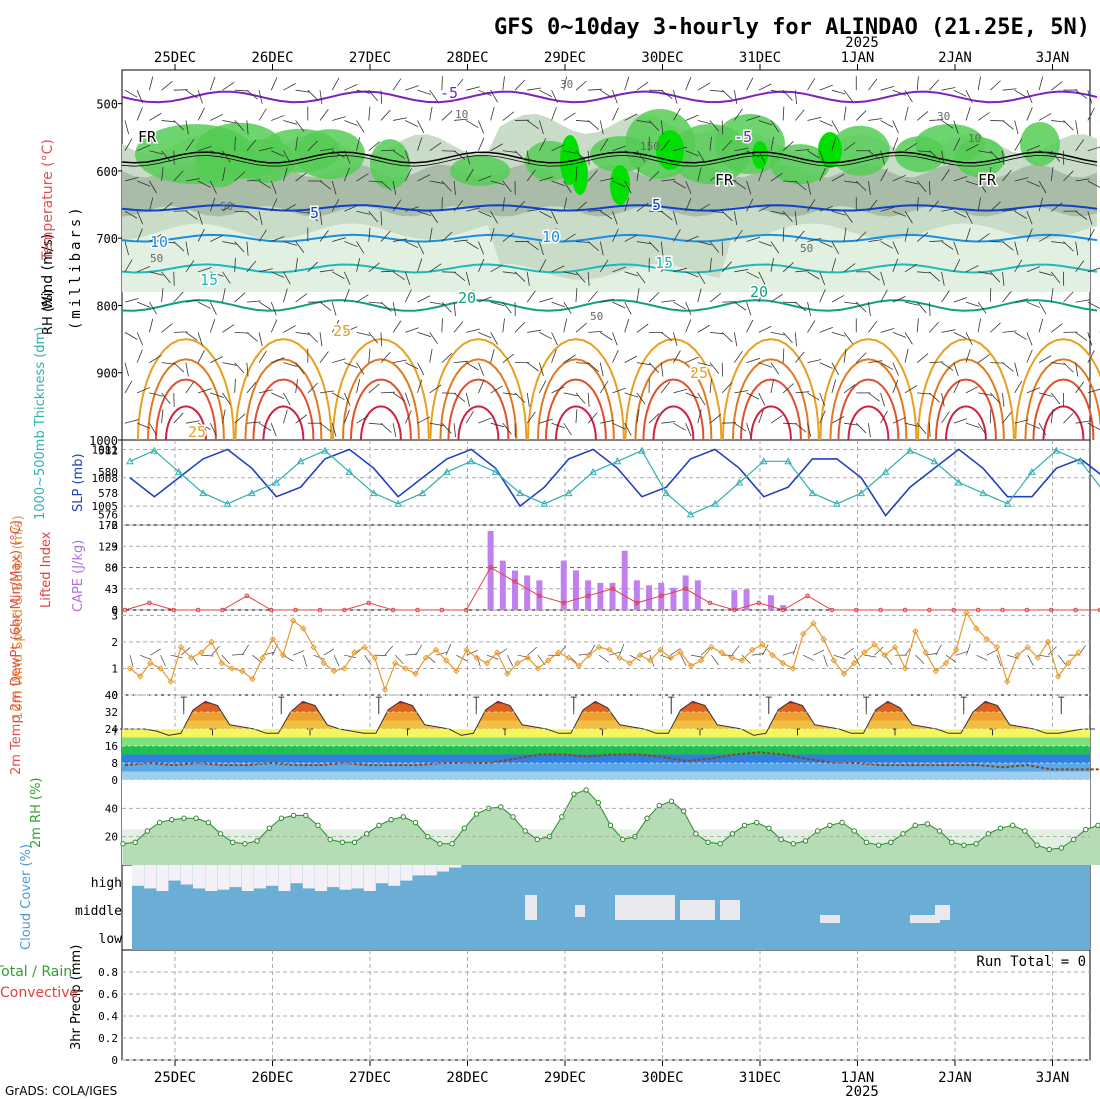 The width and height of the screenshot is (1100, 1100). Describe the element at coordinates (606, 733) in the screenshot. I see `temp-color-band` at that location.